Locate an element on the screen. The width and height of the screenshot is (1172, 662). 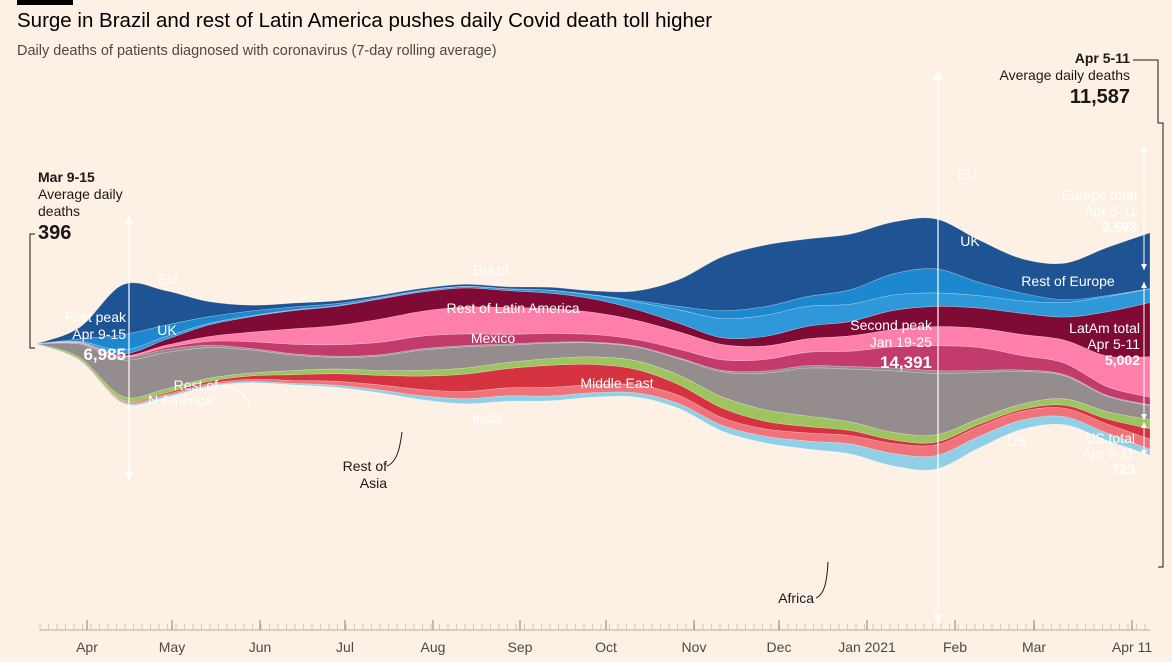
label-rest-n-america-line1: Rest of is located at coordinates (196, 385).